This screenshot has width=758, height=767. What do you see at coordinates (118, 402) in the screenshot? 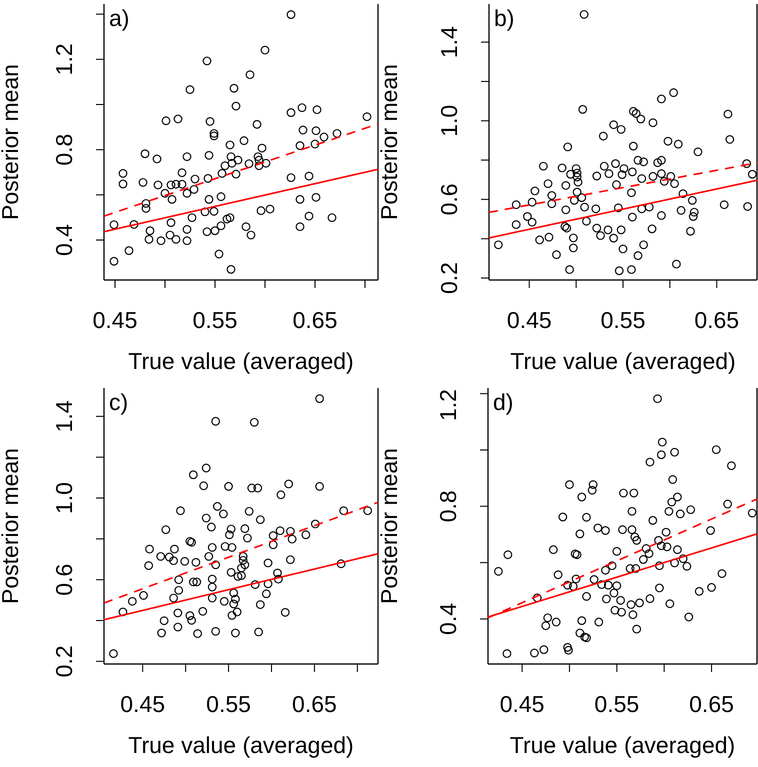
I see `annotation: c)` at bounding box center [118, 402].